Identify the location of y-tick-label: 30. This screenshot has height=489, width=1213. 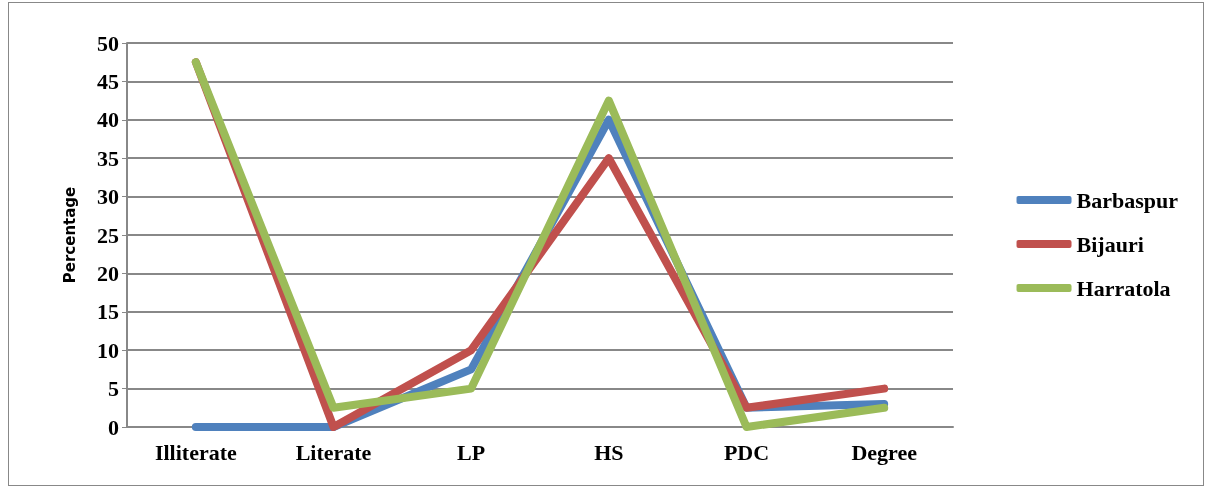
(108, 197).